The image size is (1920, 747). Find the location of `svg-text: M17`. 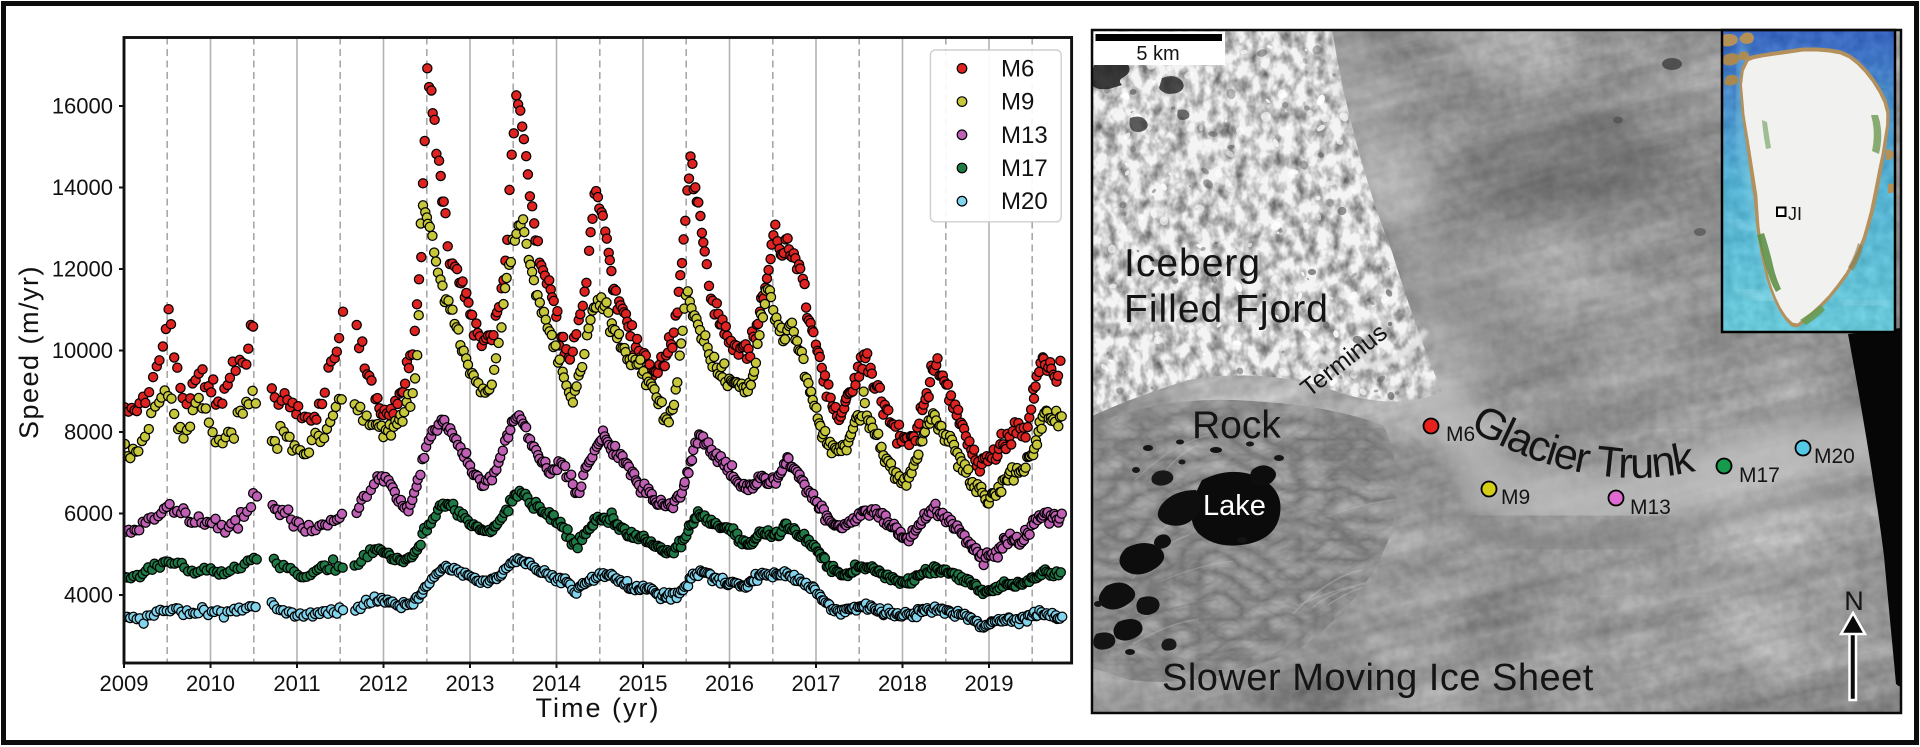

svg-text: M17 is located at coordinates (1759, 475).